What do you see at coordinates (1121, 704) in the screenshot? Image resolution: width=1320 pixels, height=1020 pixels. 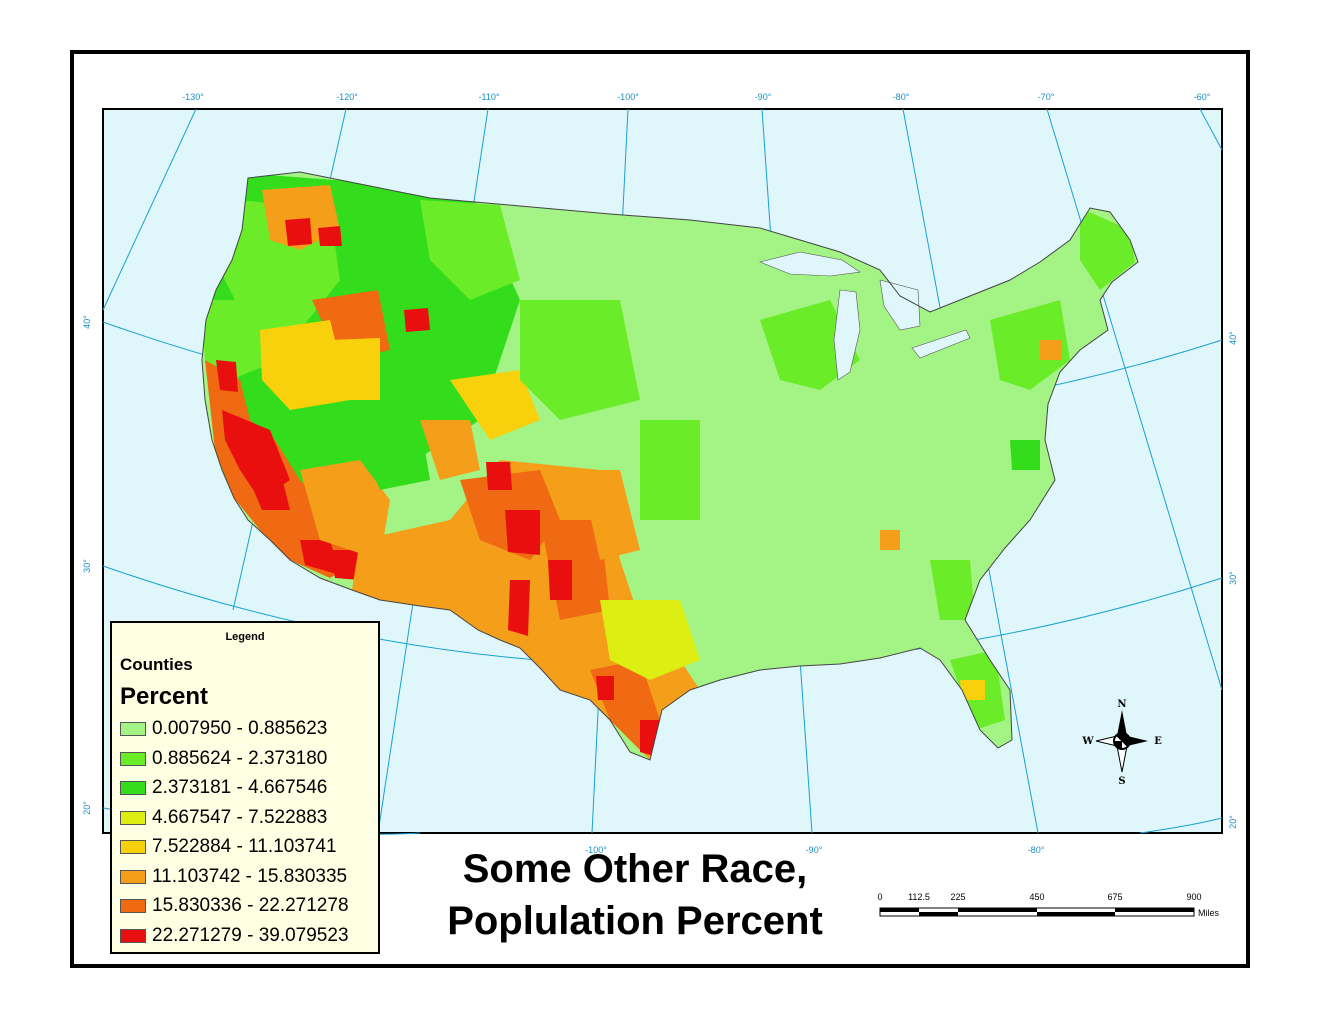 I see `compass-n: N` at bounding box center [1121, 704].